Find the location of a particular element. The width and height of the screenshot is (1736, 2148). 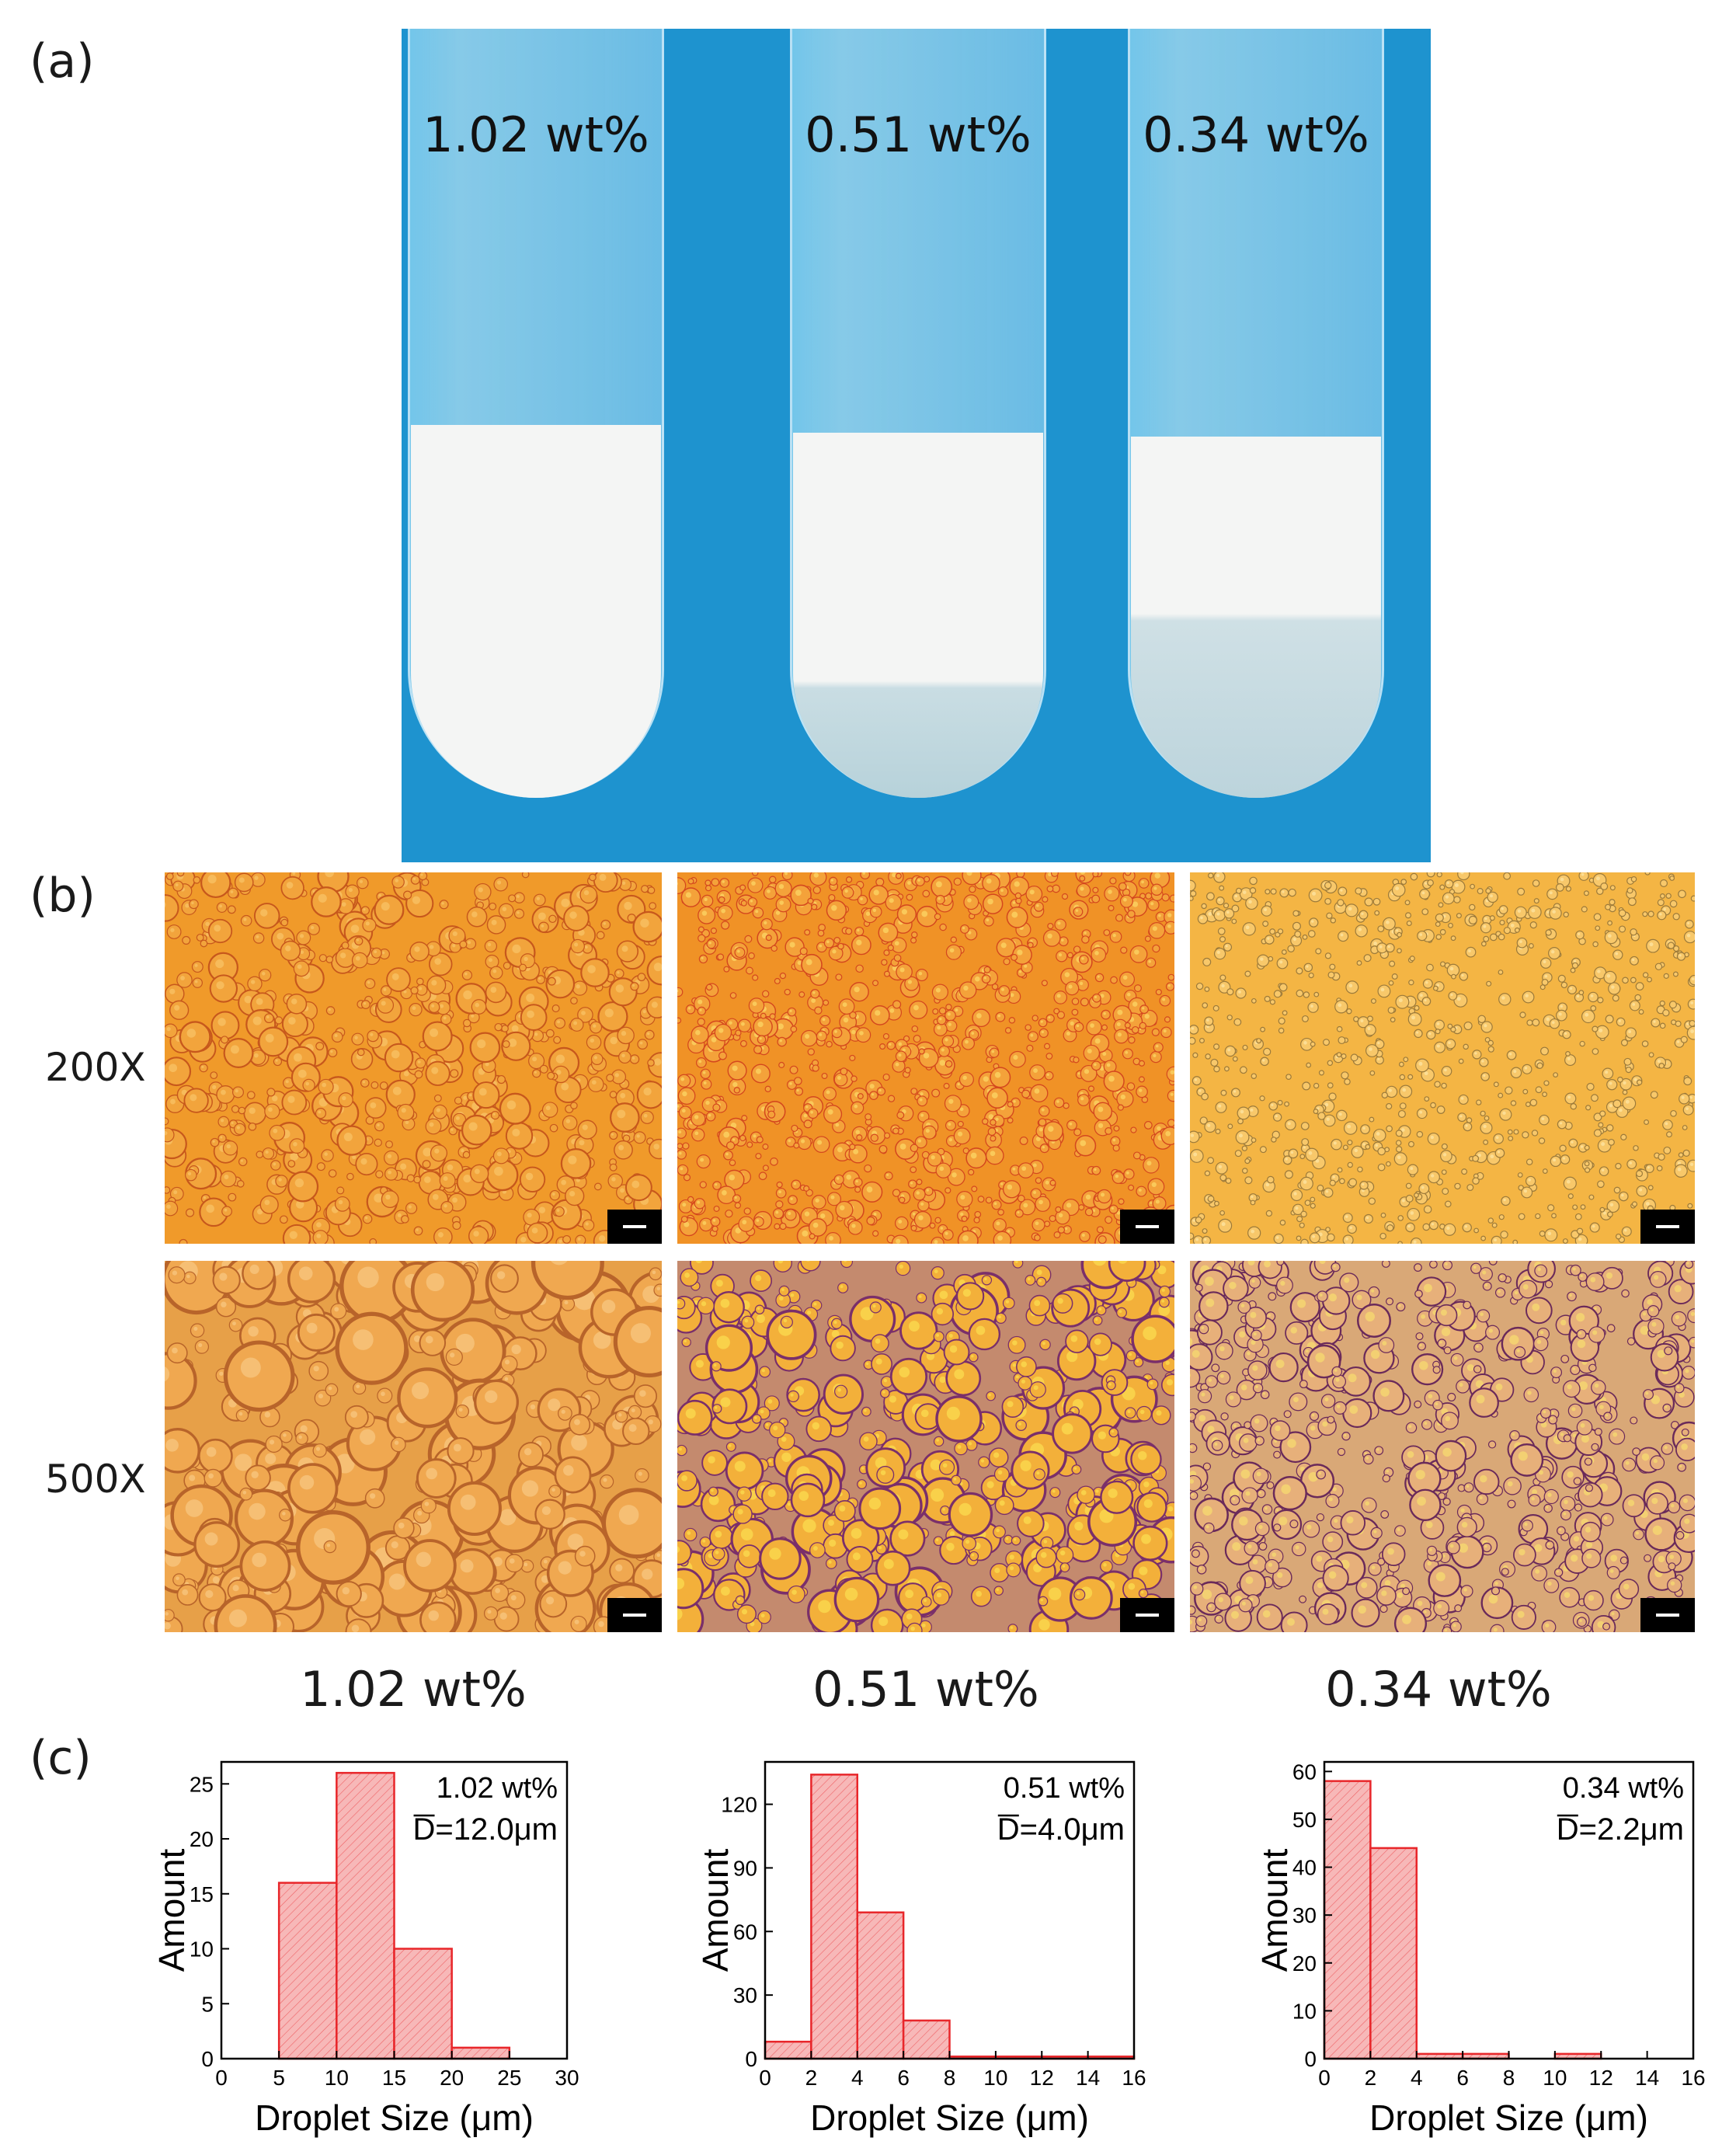

y-tick-label: 5 is located at coordinates (207, 2004).